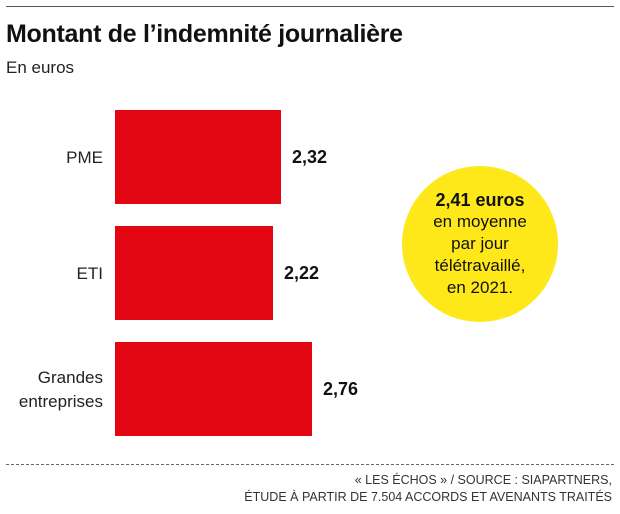 The height and width of the screenshot is (514, 620). What do you see at coordinates (213, 389) in the screenshot?
I see `bar-grandes-entreprises` at bounding box center [213, 389].